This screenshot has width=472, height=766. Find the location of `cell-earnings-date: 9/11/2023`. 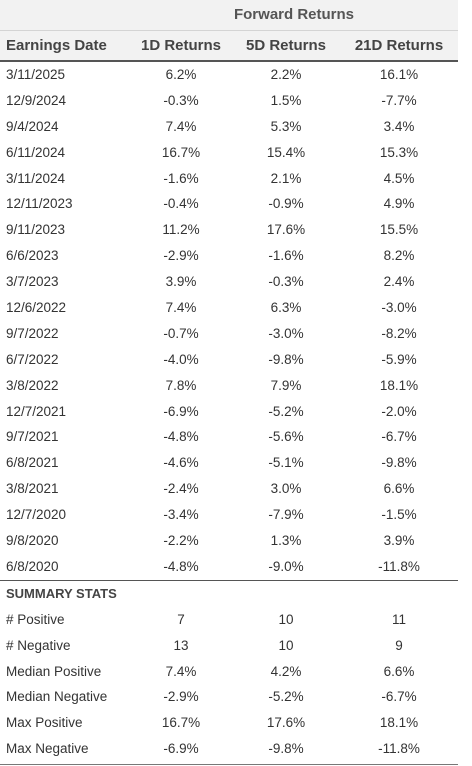

cell-earnings-date: 9/11/2023 is located at coordinates (36, 230).